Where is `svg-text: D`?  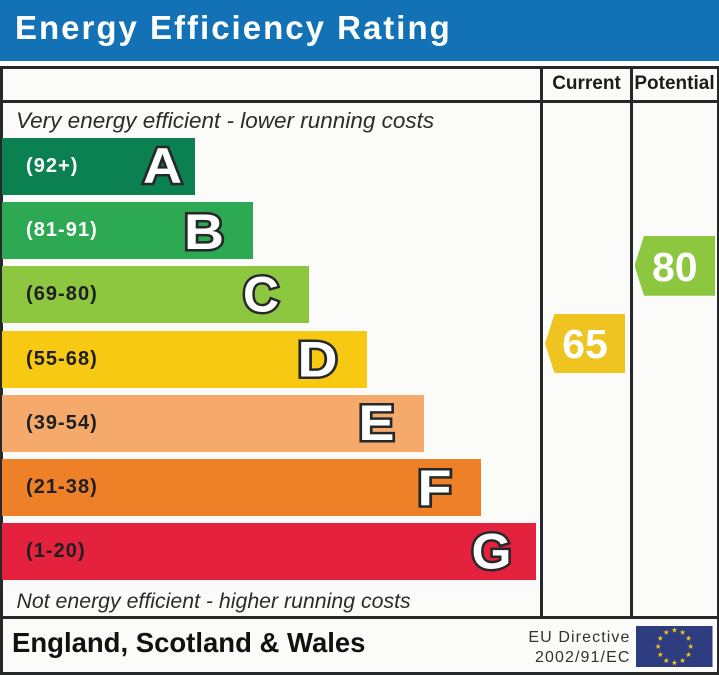
svg-text: D is located at coordinates (318, 360).